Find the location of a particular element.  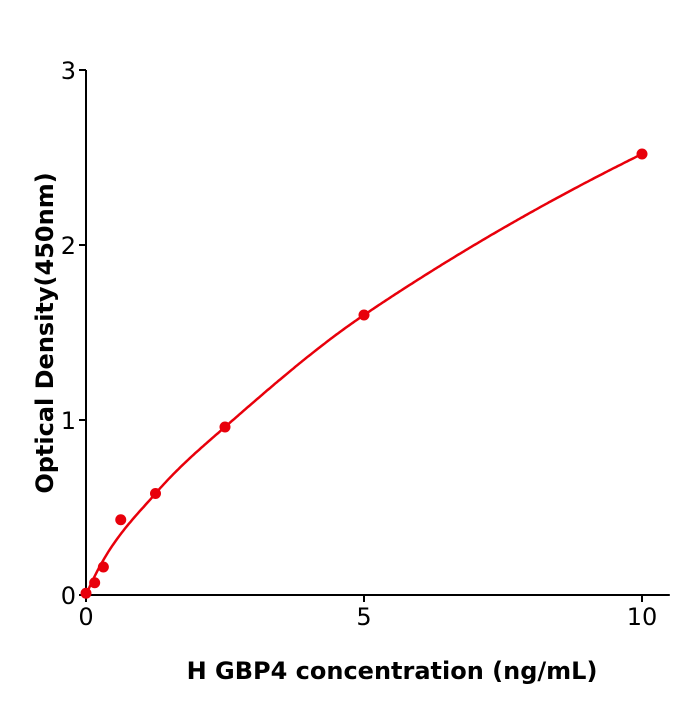

y-tick-label: 2 is located at coordinates (68, 246).